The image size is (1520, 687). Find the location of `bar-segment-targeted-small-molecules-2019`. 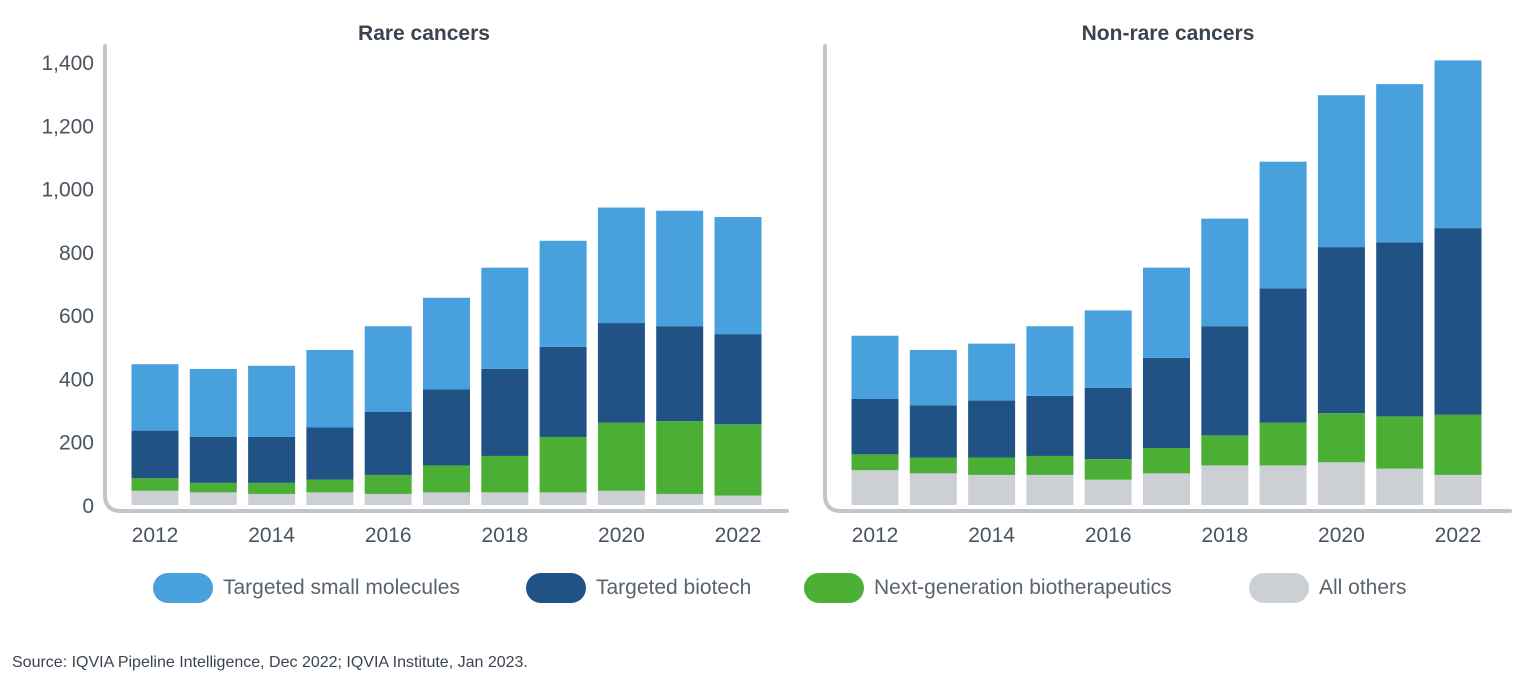

bar-segment-targeted-small-molecules-2019 is located at coordinates (1283, 225).